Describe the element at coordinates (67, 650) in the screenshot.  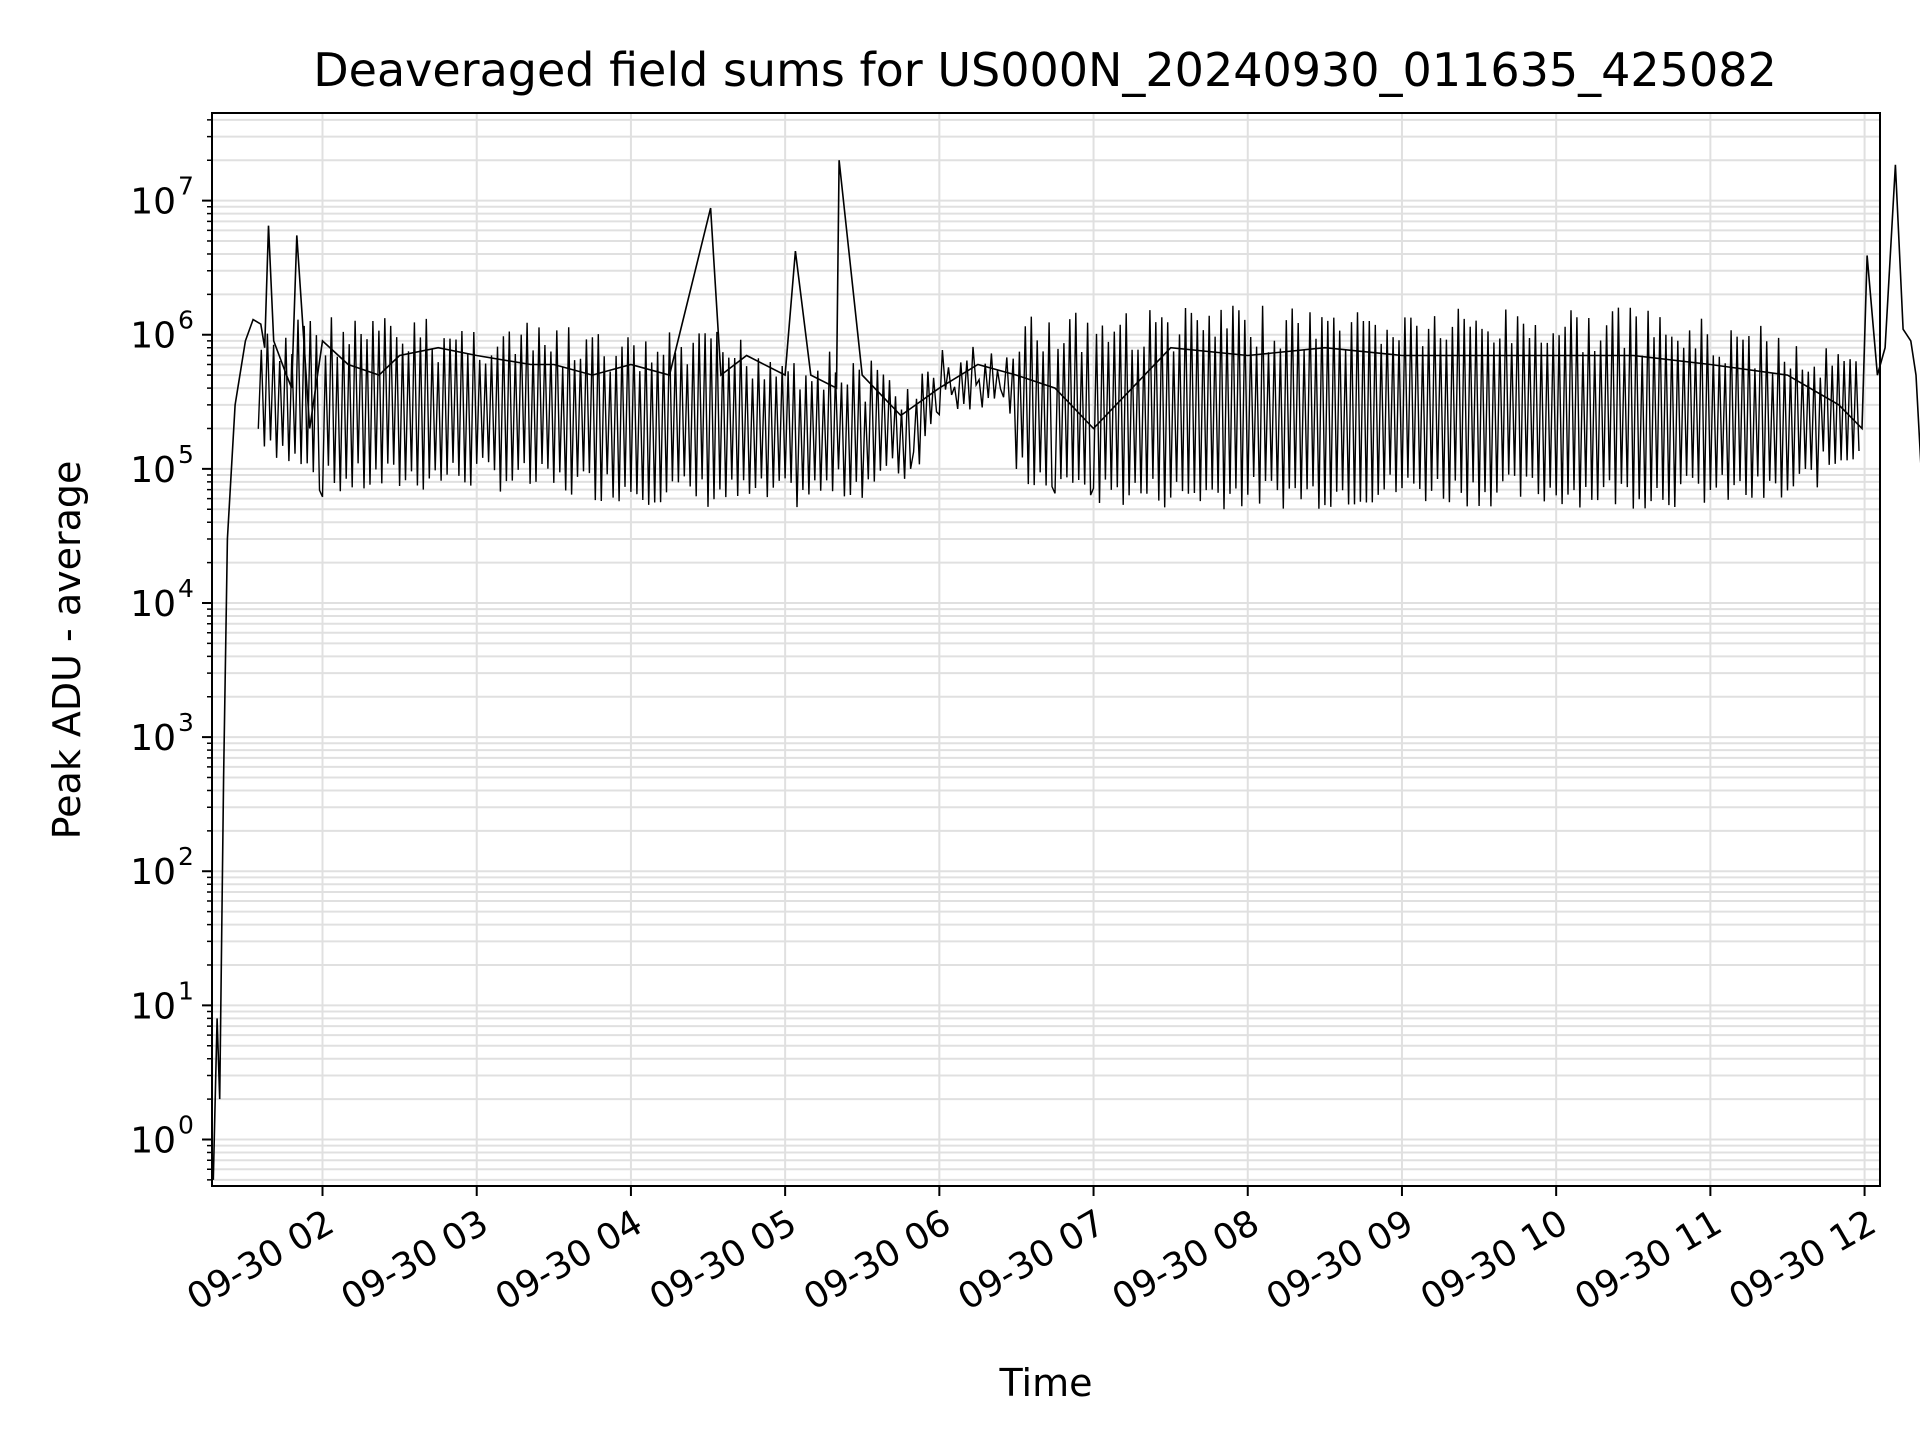
I see `y-axis-label: Peak ADU - average` at that location.